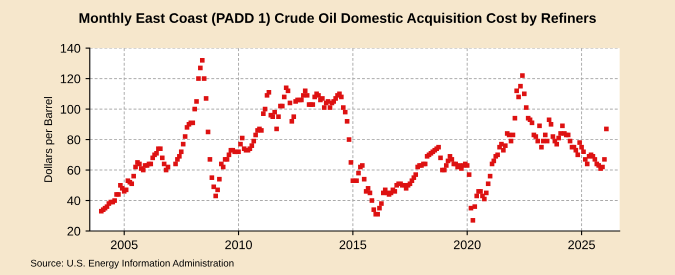 This screenshot has width=675, height=275. What do you see at coordinates (49, 139) in the screenshot?
I see `y-axis-title: Dollars per Barrel` at bounding box center [49, 139].